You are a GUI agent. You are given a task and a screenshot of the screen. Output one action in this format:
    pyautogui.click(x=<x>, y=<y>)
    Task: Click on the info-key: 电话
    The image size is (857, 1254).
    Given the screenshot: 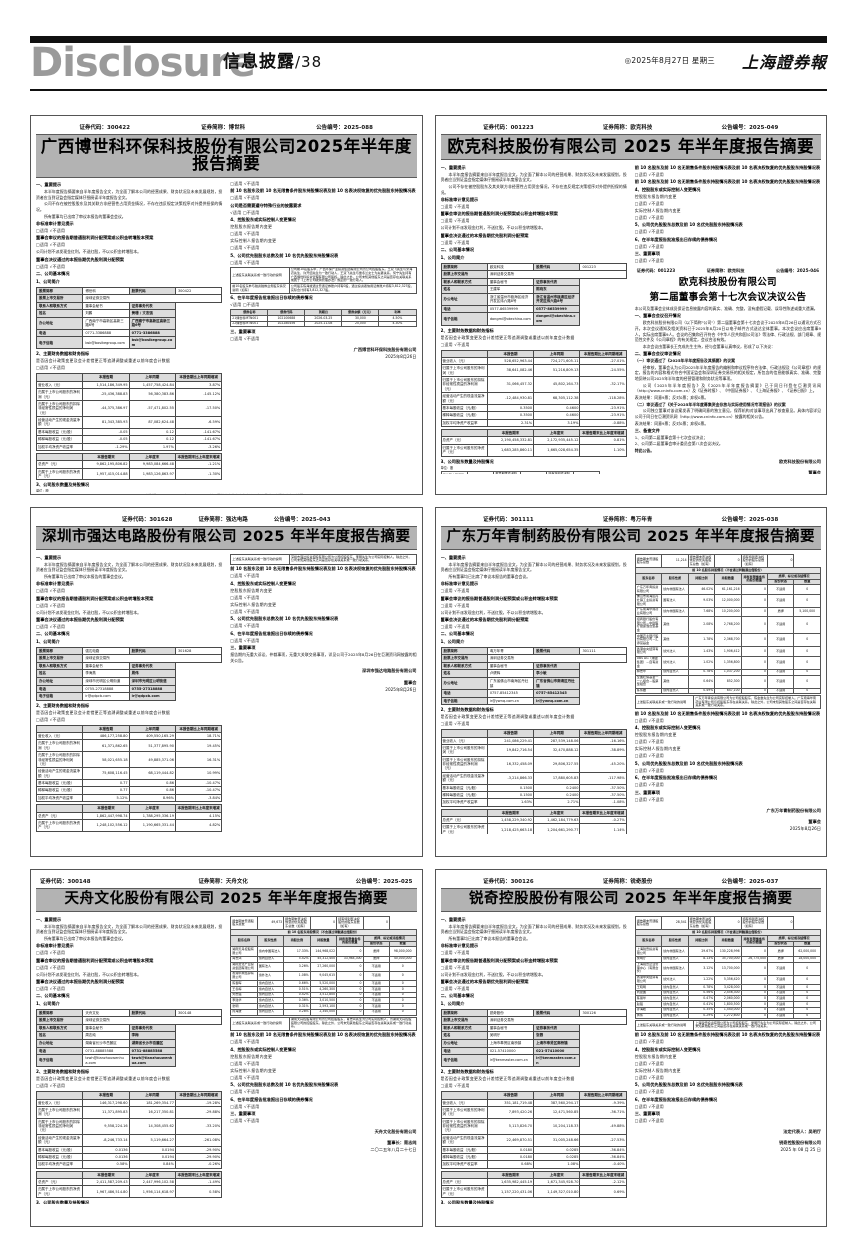 What is the action you would take?
    pyautogui.click(x=464, y=693)
    